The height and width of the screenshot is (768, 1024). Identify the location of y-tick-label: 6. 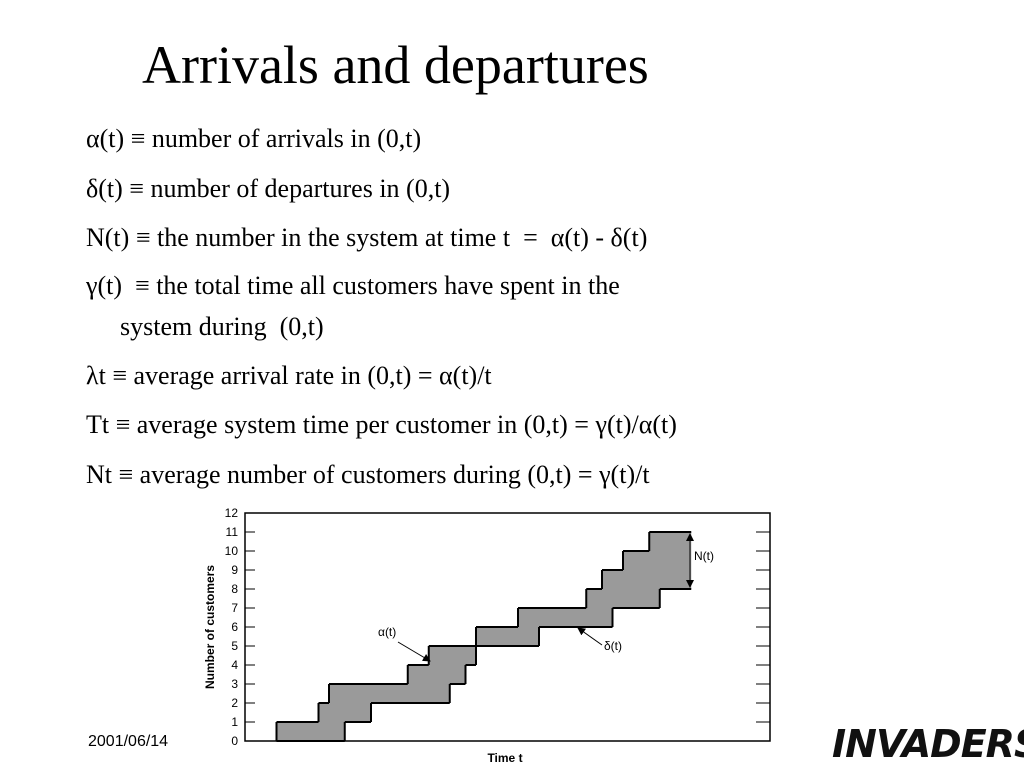
(234, 627).